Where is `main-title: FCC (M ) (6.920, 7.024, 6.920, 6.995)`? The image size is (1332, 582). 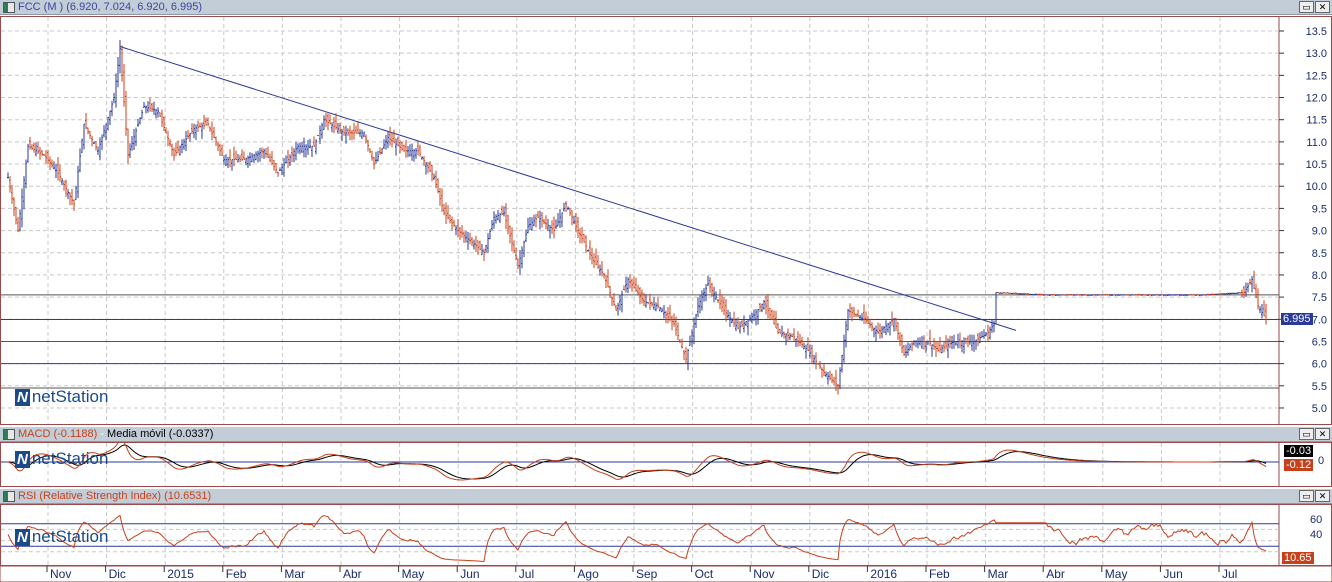
main-title: FCC (M ) (6.920, 7.024, 6.920, 6.995) is located at coordinates (110, 7).